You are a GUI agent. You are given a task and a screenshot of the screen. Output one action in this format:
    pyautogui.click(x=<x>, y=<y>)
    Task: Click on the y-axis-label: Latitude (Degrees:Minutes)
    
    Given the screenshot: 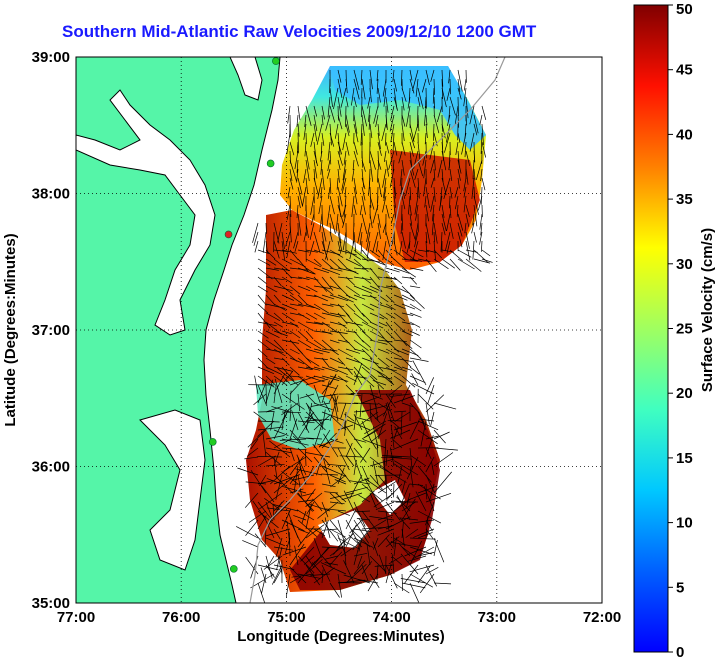 What is the action you would take?
    pyautogui.click(x=10, y=329)
    